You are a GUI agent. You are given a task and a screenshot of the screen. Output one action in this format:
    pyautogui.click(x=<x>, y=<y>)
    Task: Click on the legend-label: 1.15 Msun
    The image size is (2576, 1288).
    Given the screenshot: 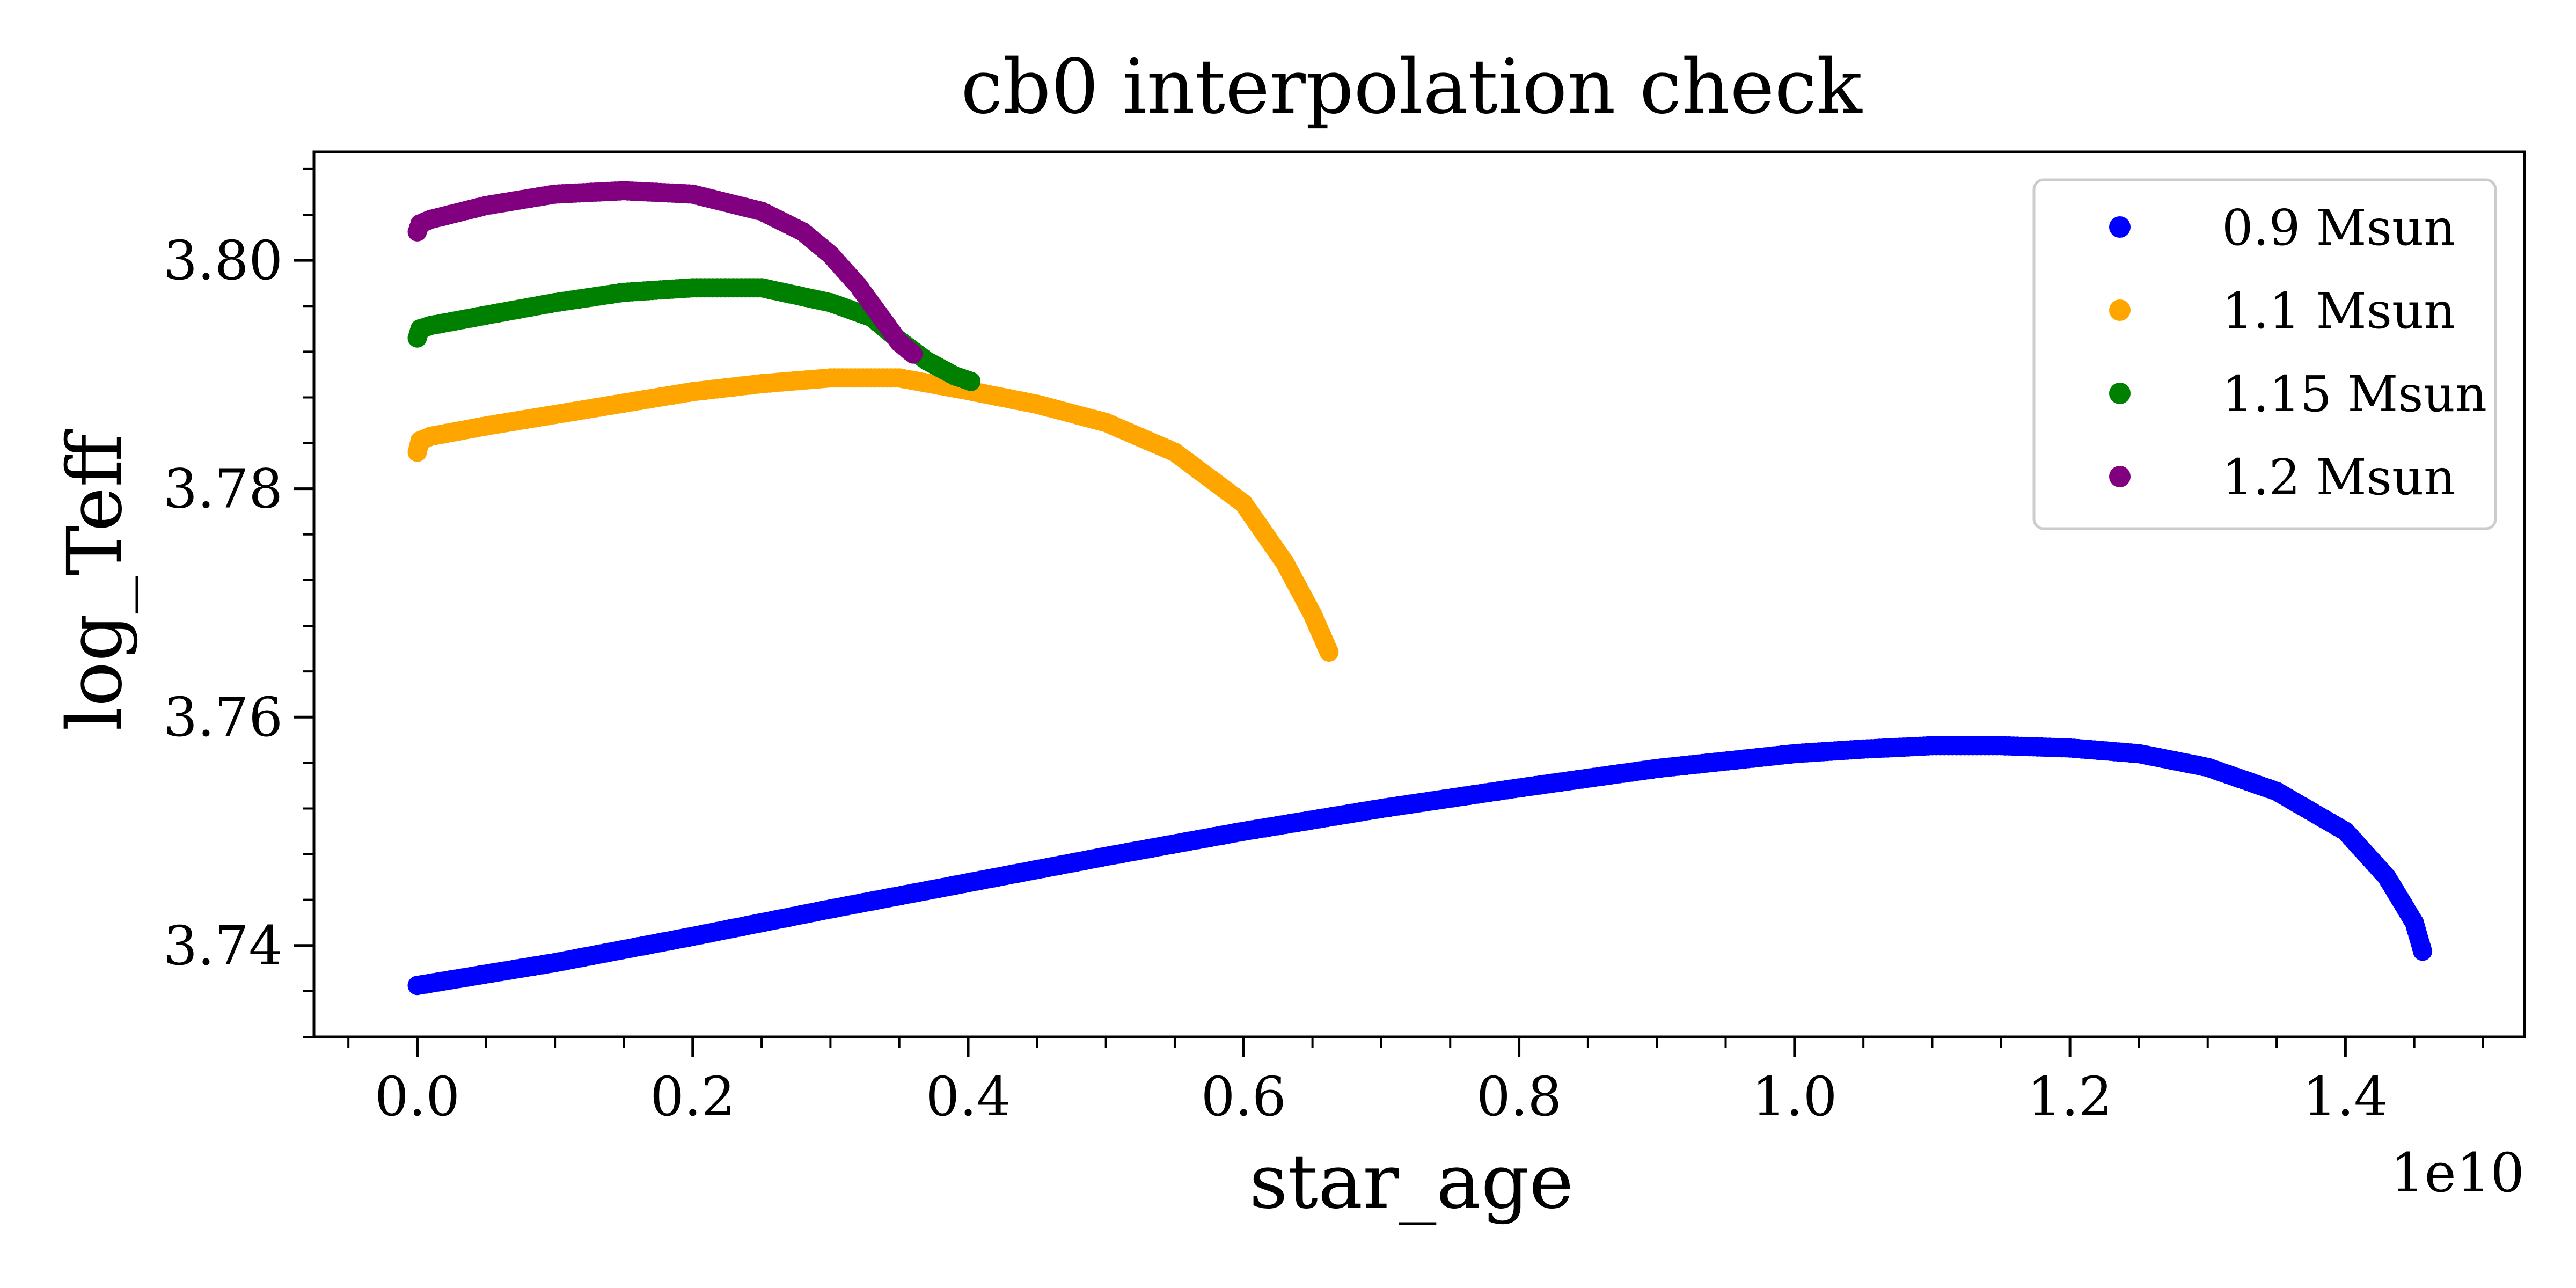 What is the action you would take?
    pyautogui.click(x=2354, y=394)
    